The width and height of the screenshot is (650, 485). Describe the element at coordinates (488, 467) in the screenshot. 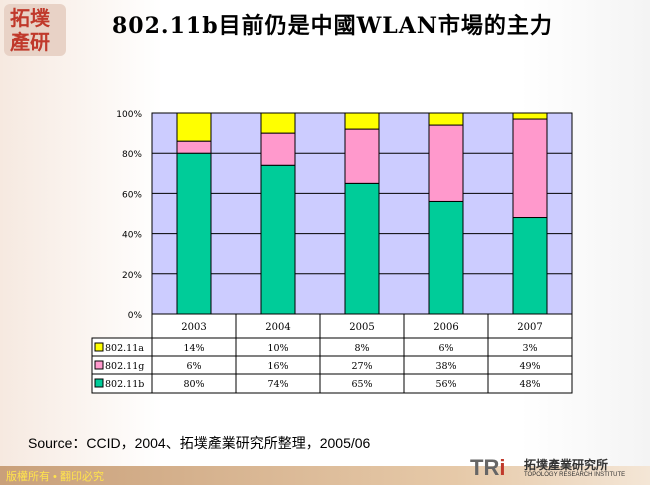

I see `tri-logo: TRi` at that location.